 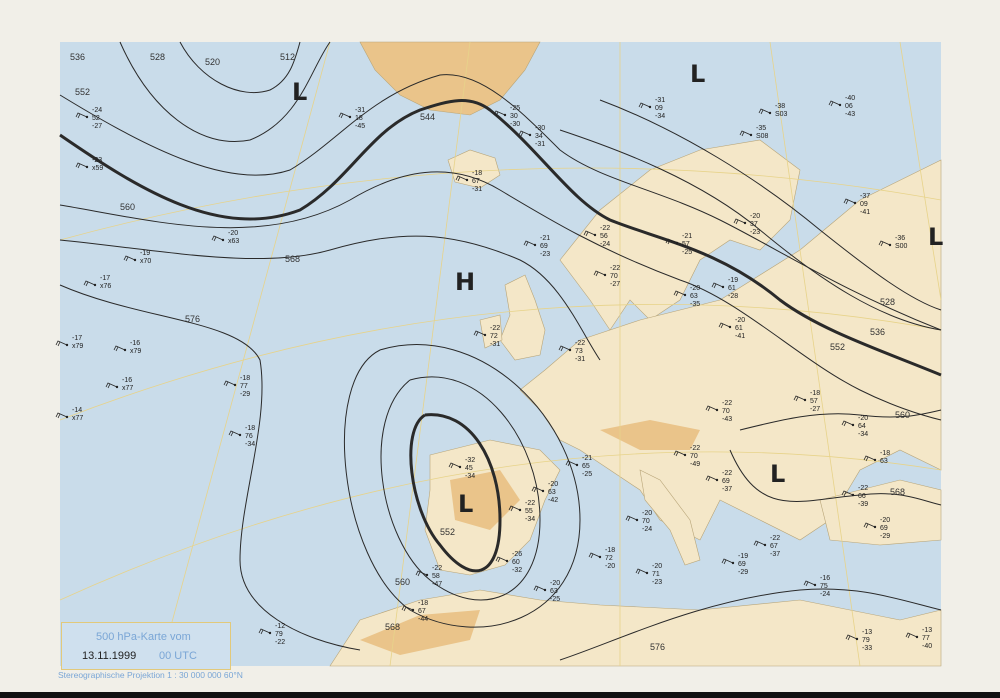 I want to click on station-temperature: -14, so click(x=77, y=410).